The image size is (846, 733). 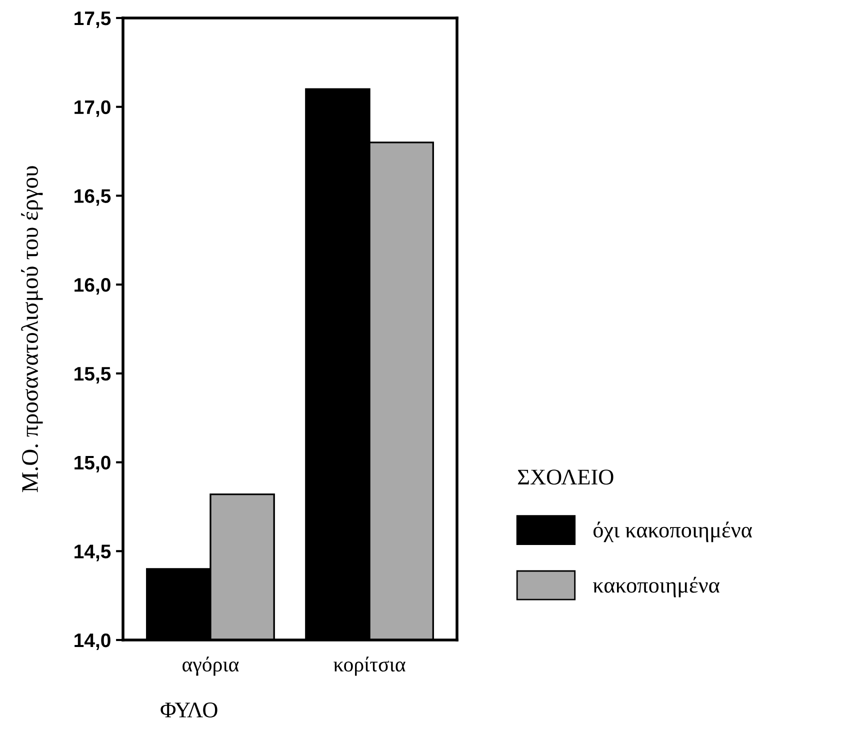 What do you see at coordinates (92, 20) in the screenshot?
I see `y-tick-label: 17,5` at bounding box center [92, 20].